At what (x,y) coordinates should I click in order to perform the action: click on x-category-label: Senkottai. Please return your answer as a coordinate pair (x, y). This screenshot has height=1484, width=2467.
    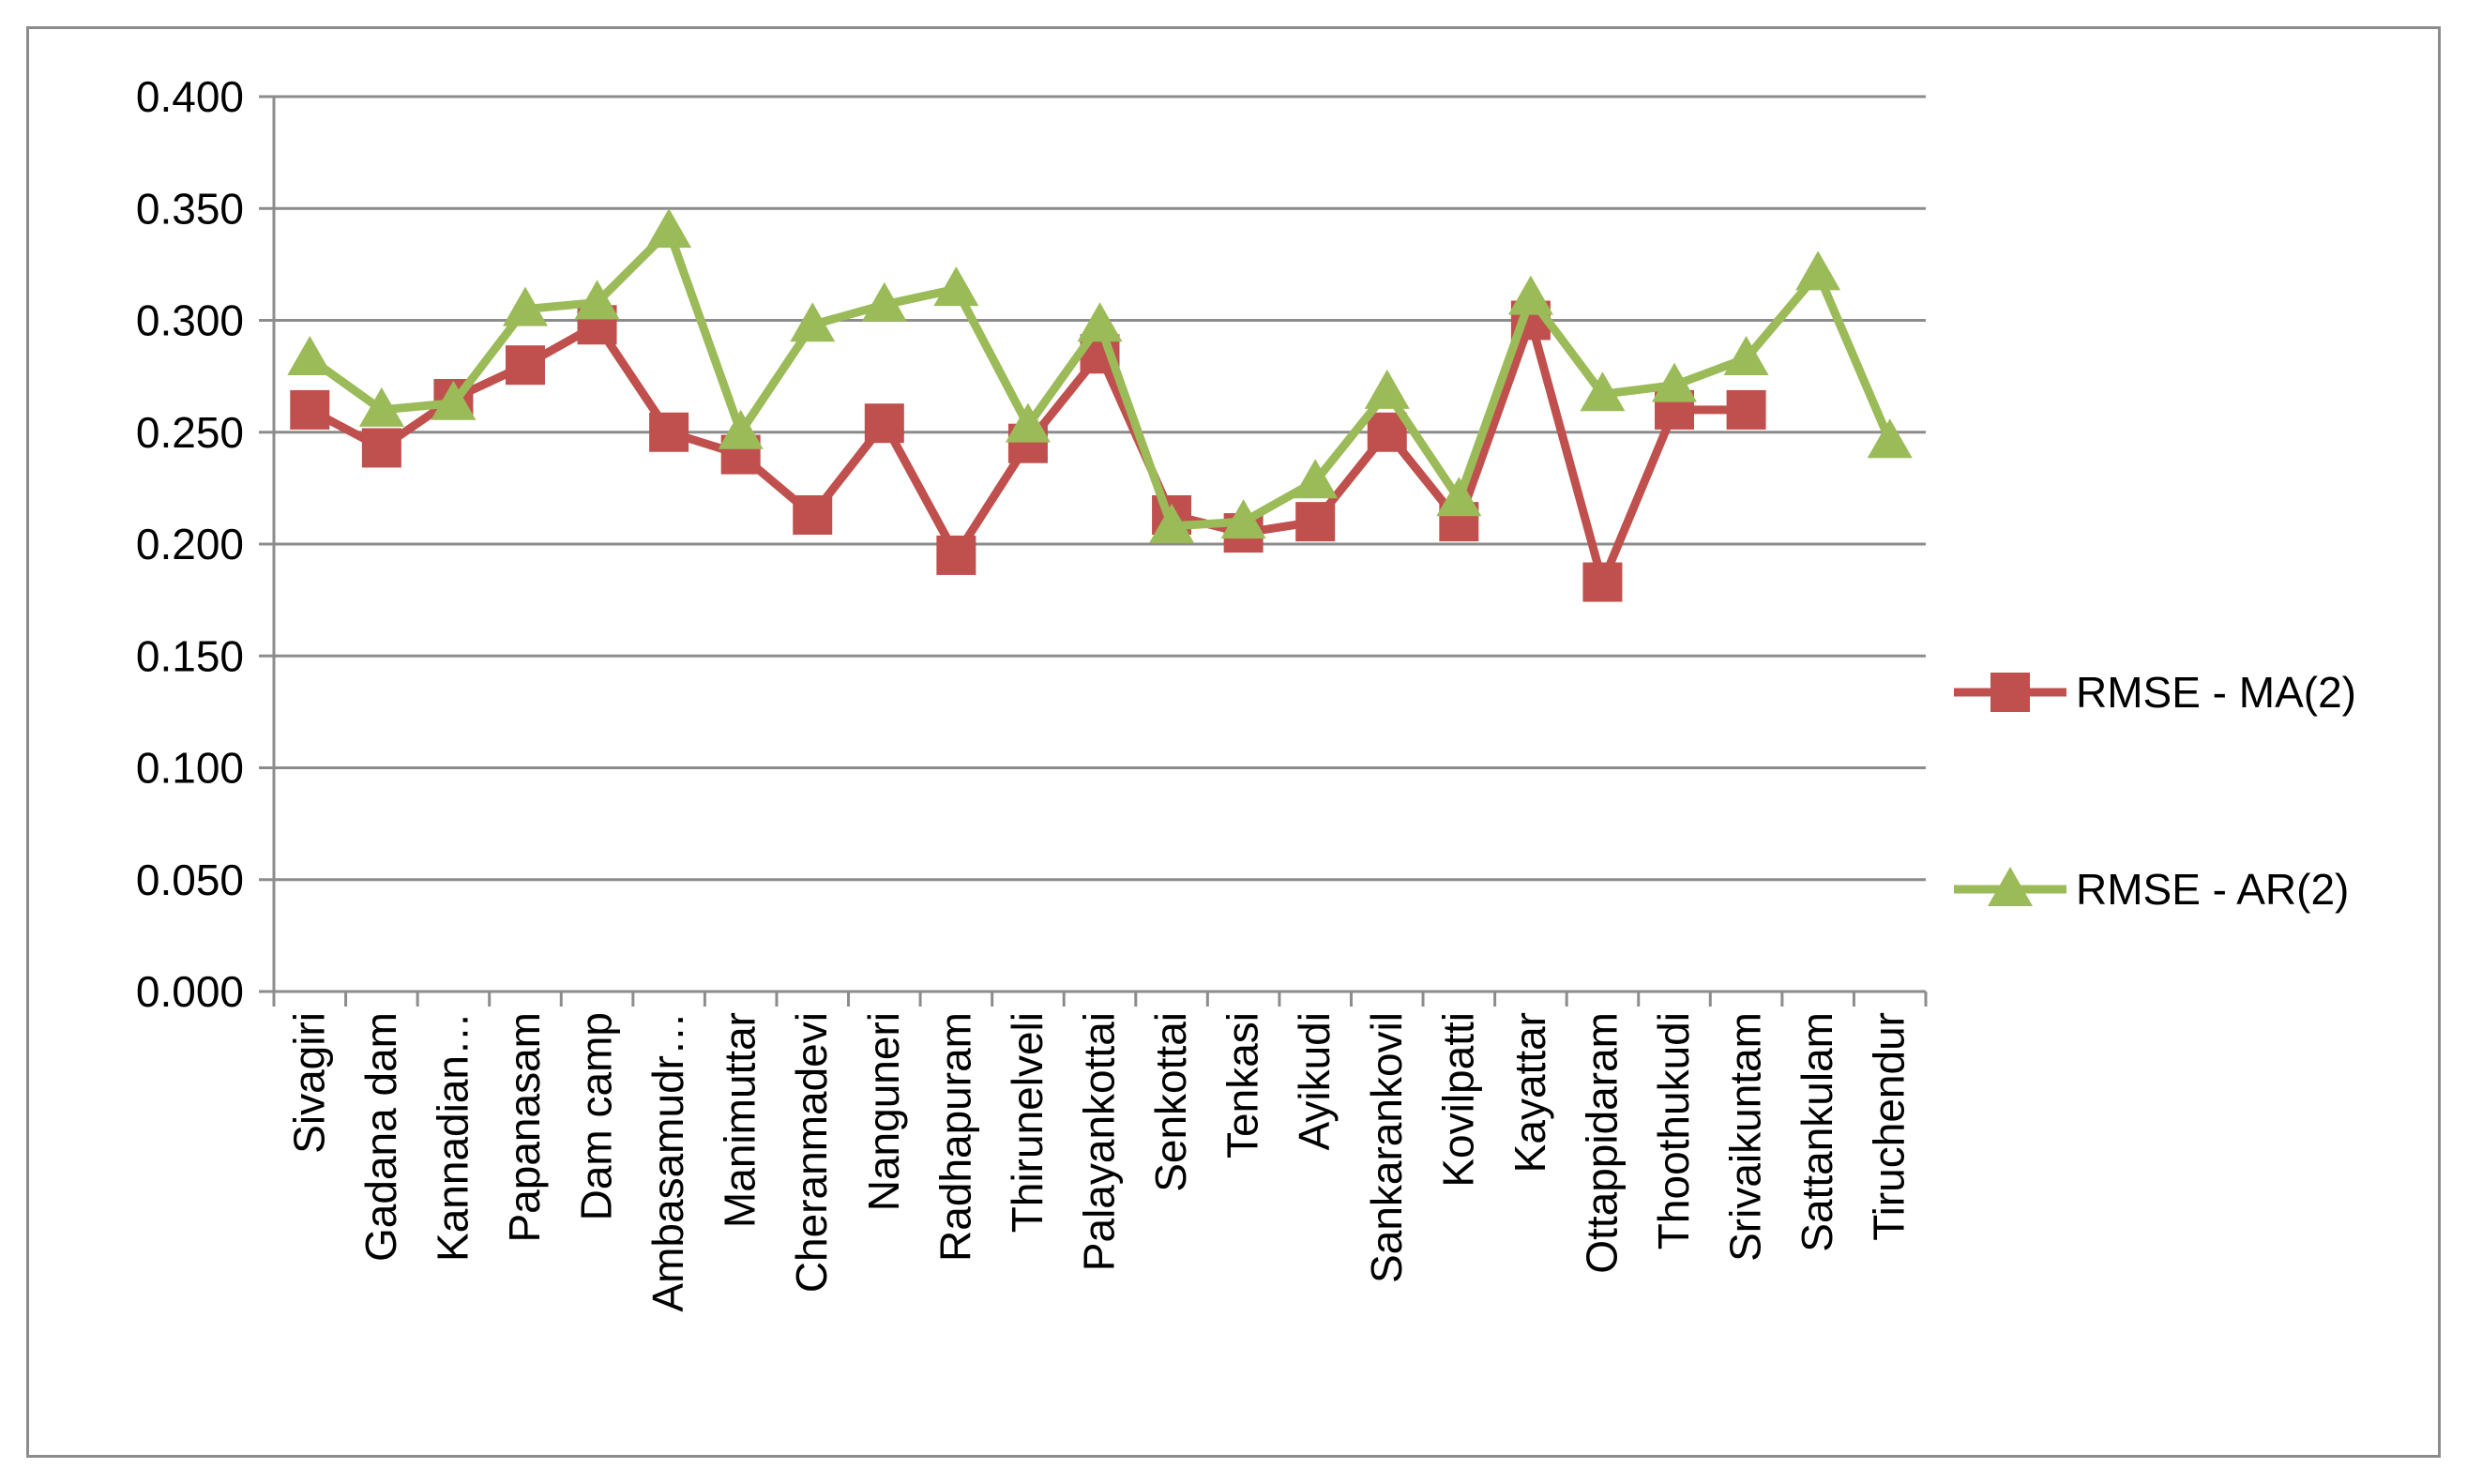
    Looking at the image, I should click on (1170, 1102).